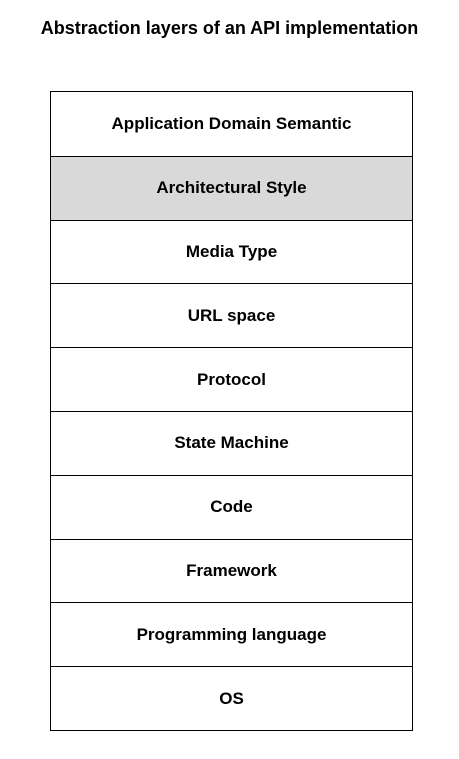 The image size is (459, 759). I want to click on layer-framework: Framework, so click(231, 570).